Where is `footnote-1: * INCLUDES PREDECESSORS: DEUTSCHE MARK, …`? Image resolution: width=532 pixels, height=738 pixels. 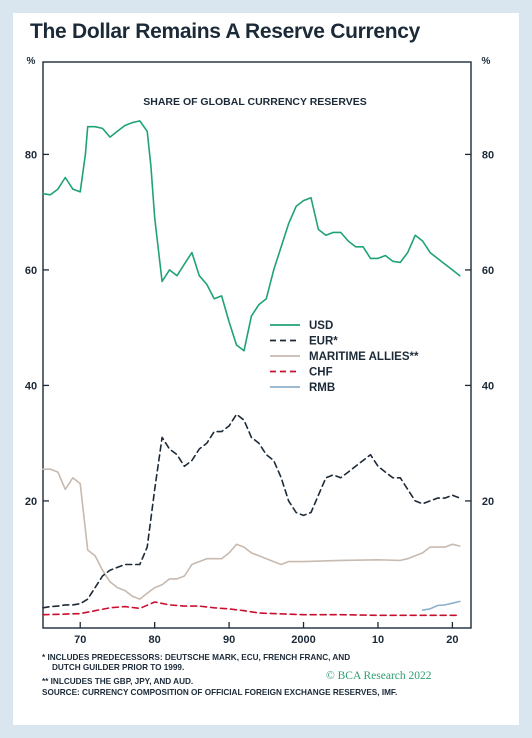
footnote-1: * INCLUDES PREDECESSORS: DEUTSCHE MARK, … is located at coordinates (196, 657).